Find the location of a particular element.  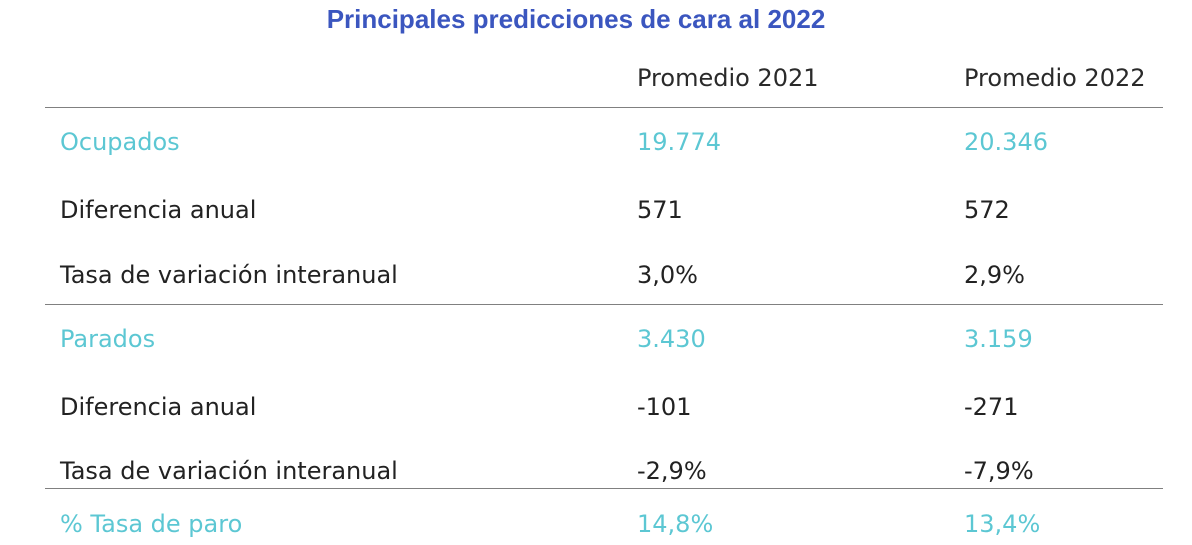

table-cell: 13,4% is located at coordinates (1002, 524).